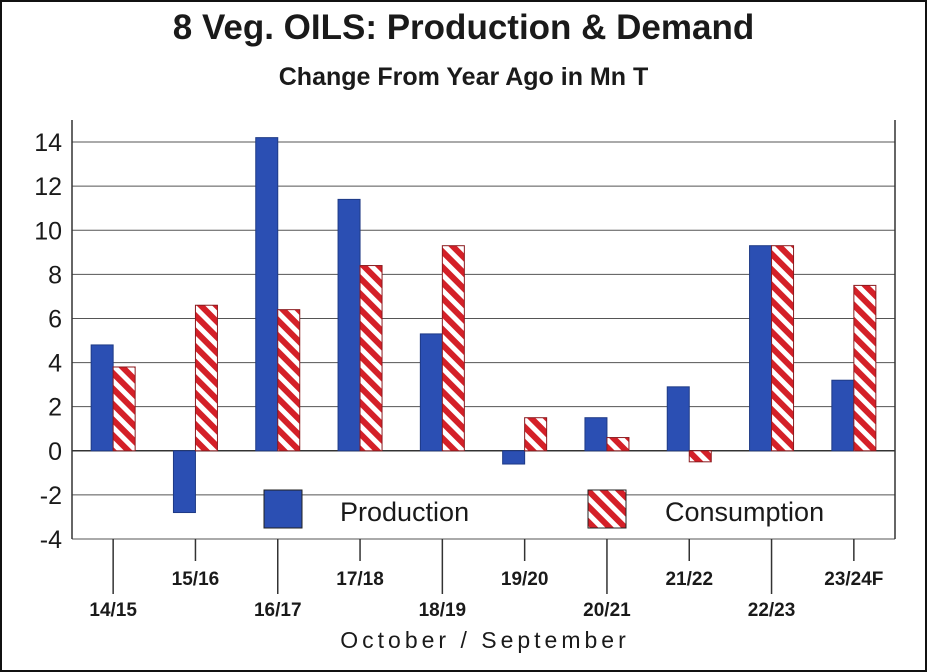 The height and width of the screenshot is (672, 927). What do you see at coordinates (283, 509) in the screenshot?
I see `legend-swatch-production` at bounding box center [283, 509].